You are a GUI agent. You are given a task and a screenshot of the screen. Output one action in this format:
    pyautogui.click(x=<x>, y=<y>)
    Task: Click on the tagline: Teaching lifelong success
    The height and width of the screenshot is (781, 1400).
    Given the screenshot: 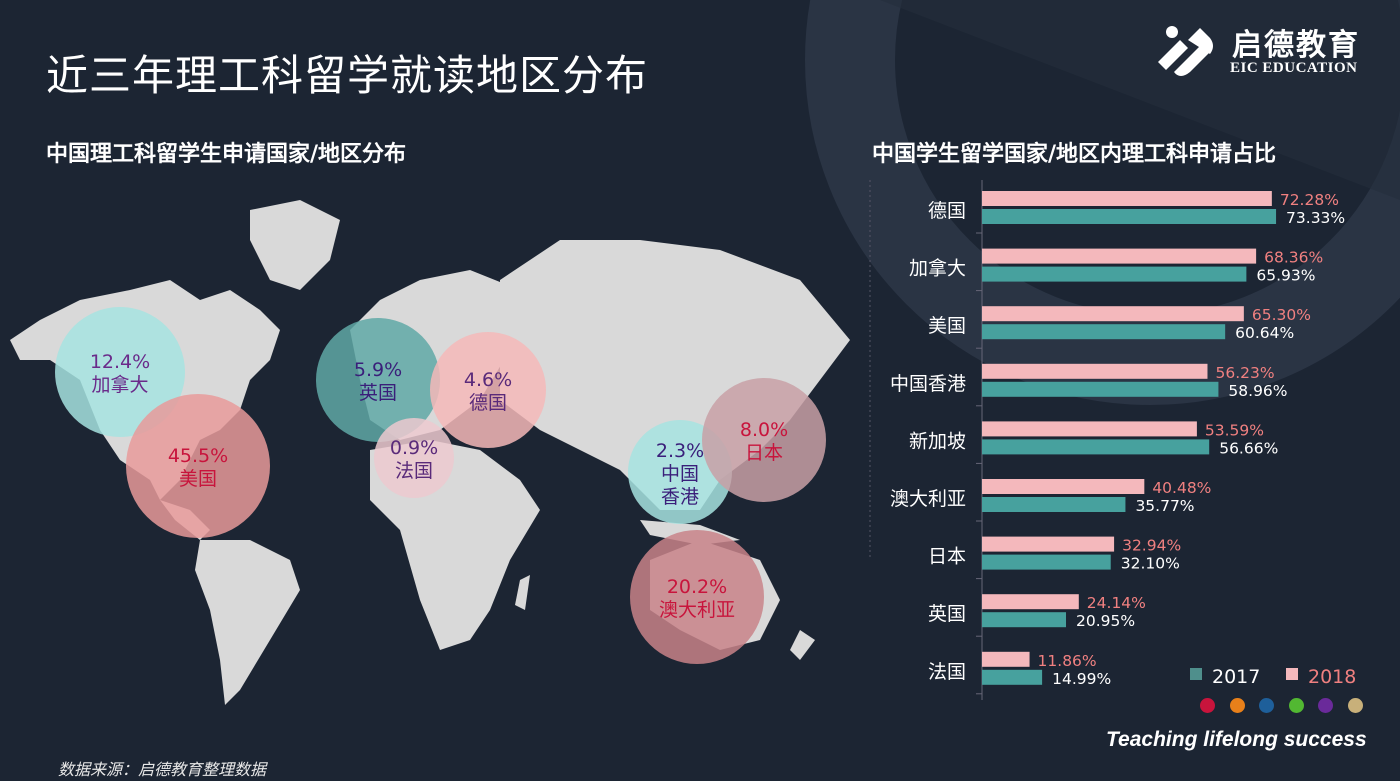 What is the action you would take?
    pyautogui.click(x=1236, y=739)
    